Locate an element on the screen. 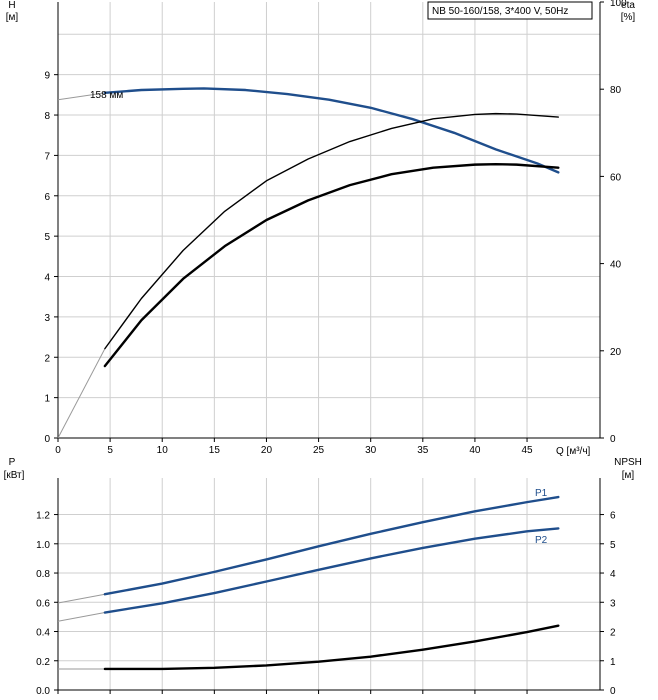 The image size is (658, 700). legend-box is located at coordinates (510, 10).